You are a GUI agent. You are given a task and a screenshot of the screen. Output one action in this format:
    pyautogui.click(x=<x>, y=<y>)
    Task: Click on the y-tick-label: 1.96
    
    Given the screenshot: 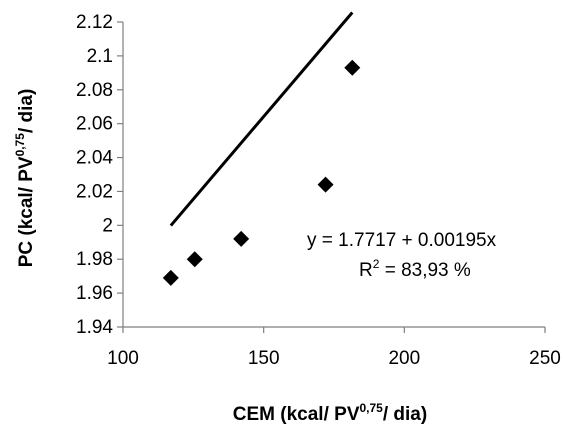 What is the action you would take?
    pyautogui.click(x=94, y=293)
    